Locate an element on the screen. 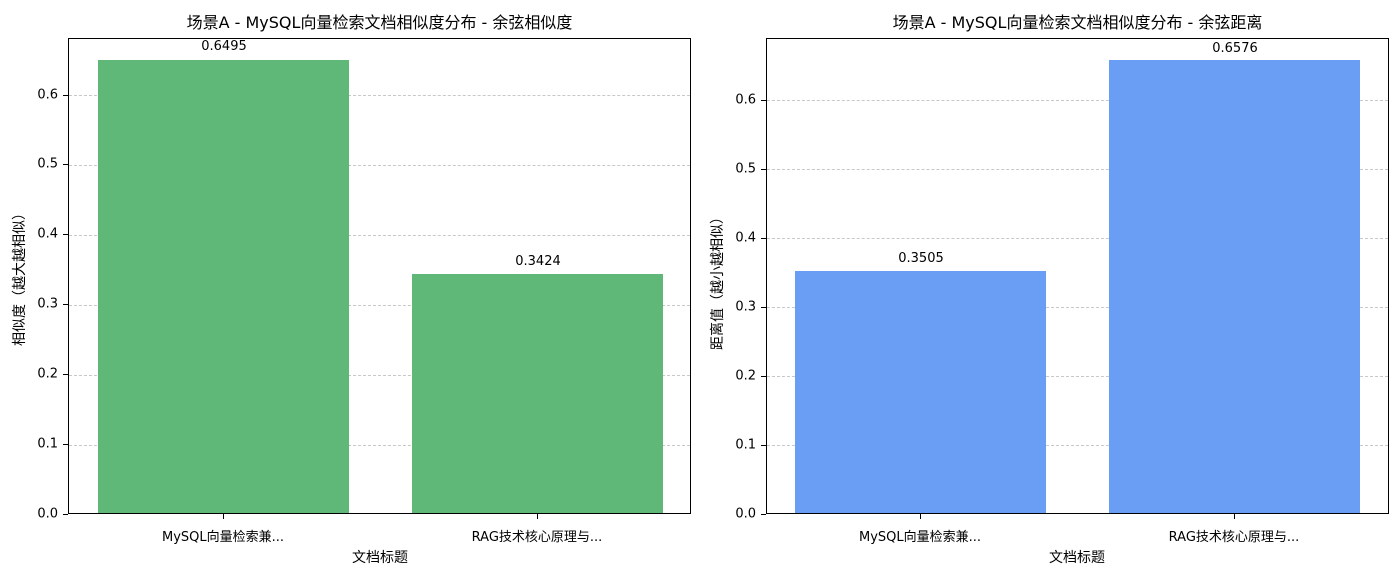  chart-title: 场景A - MySQL向量检索文档相似度分布 - 余弦距离 is located at coordinates (1077, 22).